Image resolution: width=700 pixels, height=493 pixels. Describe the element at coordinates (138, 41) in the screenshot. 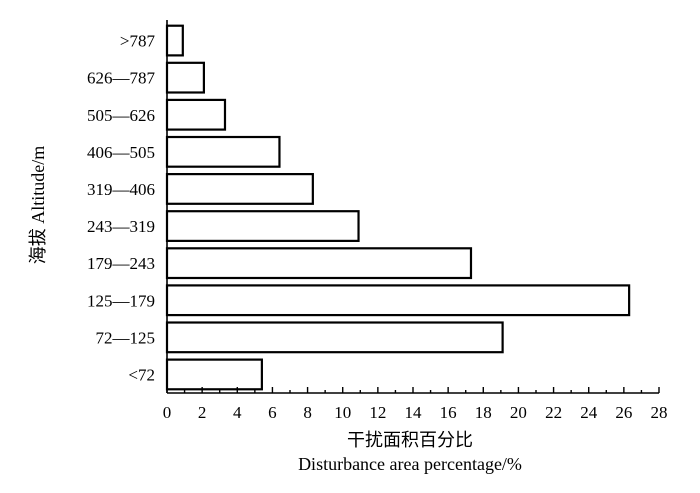

I see `y-tick-label: >787` at that location.